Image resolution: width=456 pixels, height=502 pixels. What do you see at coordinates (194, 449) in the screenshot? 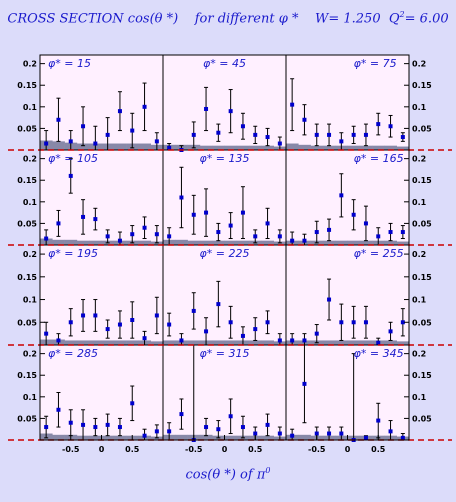
I see `x-tick-label: -0.5` at bounding box center [194, 449].